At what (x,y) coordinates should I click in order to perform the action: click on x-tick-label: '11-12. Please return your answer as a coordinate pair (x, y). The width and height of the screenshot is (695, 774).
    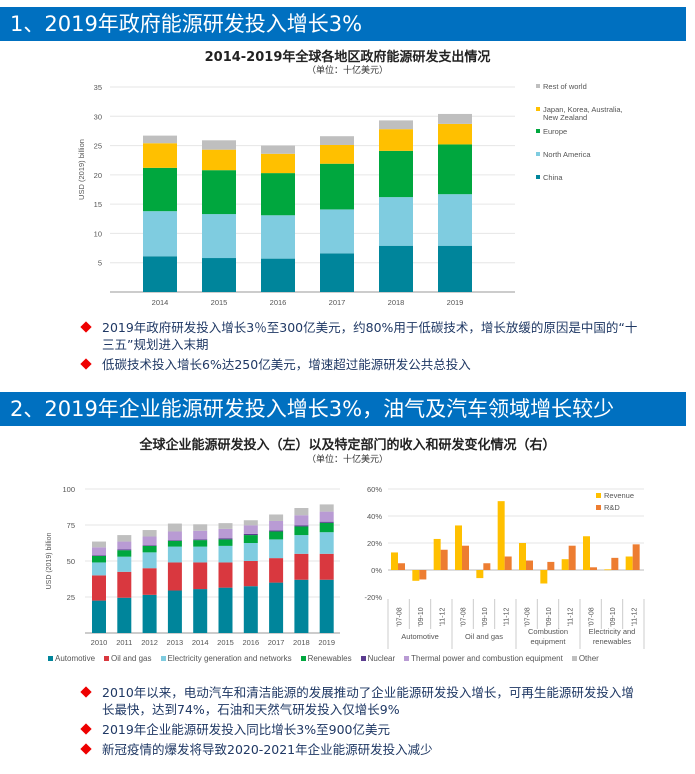
    Looking at the image, I should click on (506, 617).